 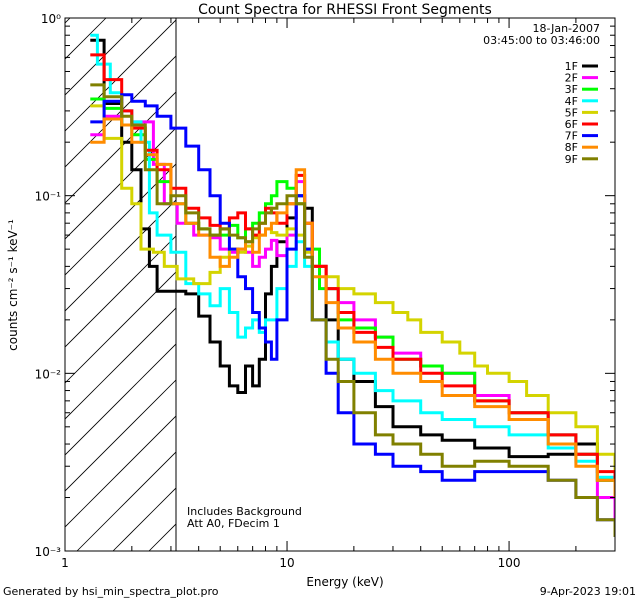 What do you see at coordinates (111, 591) in the screenshot?
I see `footer-generated-by: Generated by hsi_min_spectra_plot.pro` at bounding box center [111, 591].